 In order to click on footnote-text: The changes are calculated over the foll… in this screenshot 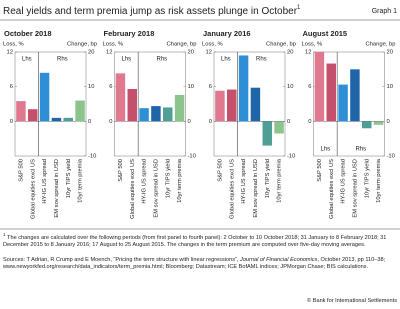, I will do `click(195, 241)`.